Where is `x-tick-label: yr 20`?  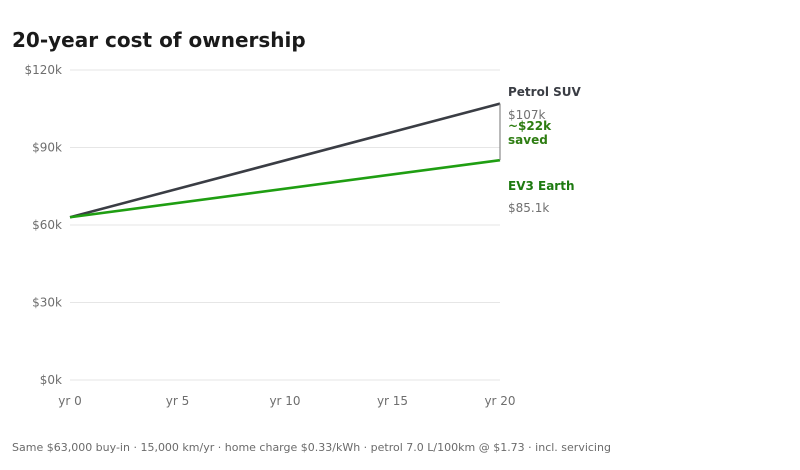
x-tick-label: yr 20 is located at coordinates (499, 401).